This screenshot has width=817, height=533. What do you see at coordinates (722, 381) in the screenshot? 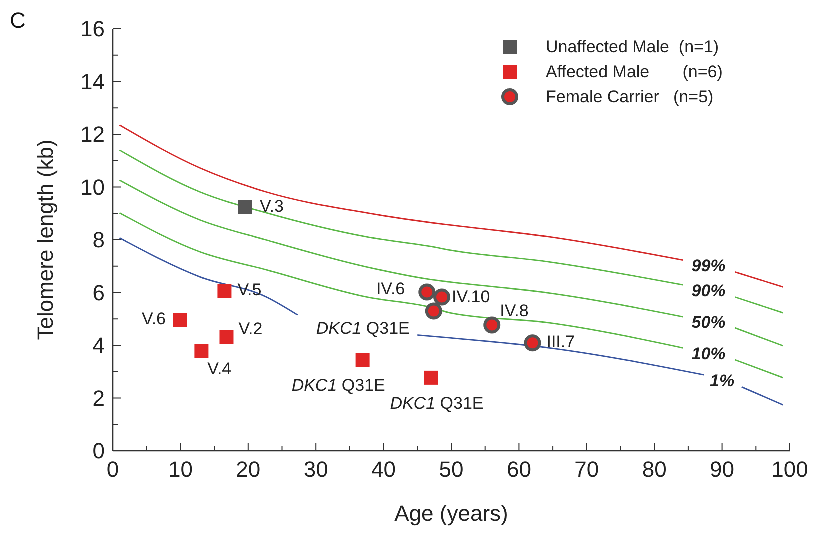
I see `series-label: 1%` at bounding box center [722, 381].